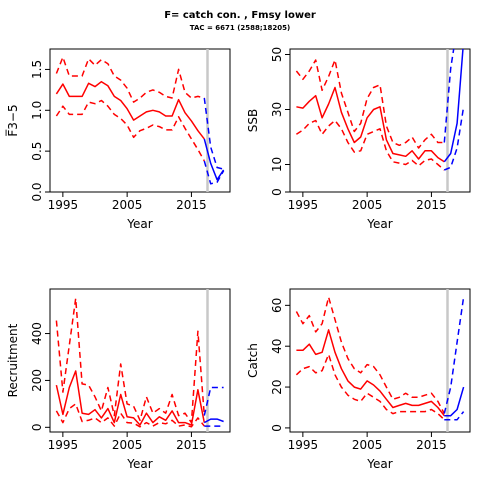 Image resolution: width=480 pixels, height=480 pixels. Describe the element at coordinates (63, 205) in the screenshot. I see `fbar-xtick-label: 1995` at that location.